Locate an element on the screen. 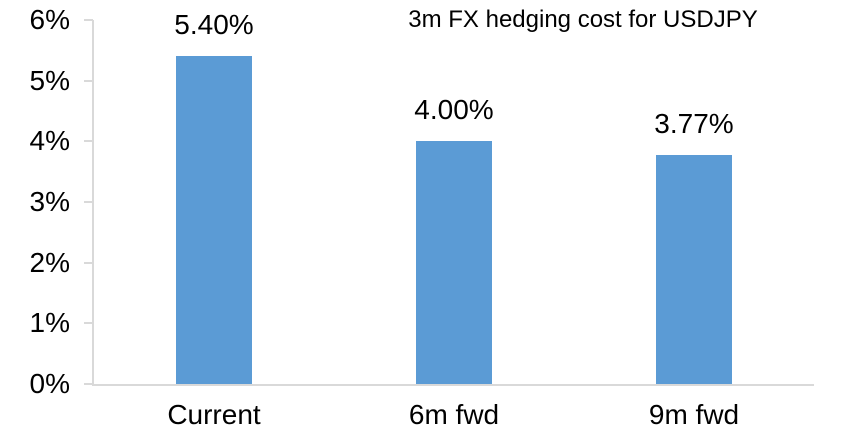 This screenshot has width=852, height=441. y-axis-tick-label: 2% is located at coordinates (49, 262).